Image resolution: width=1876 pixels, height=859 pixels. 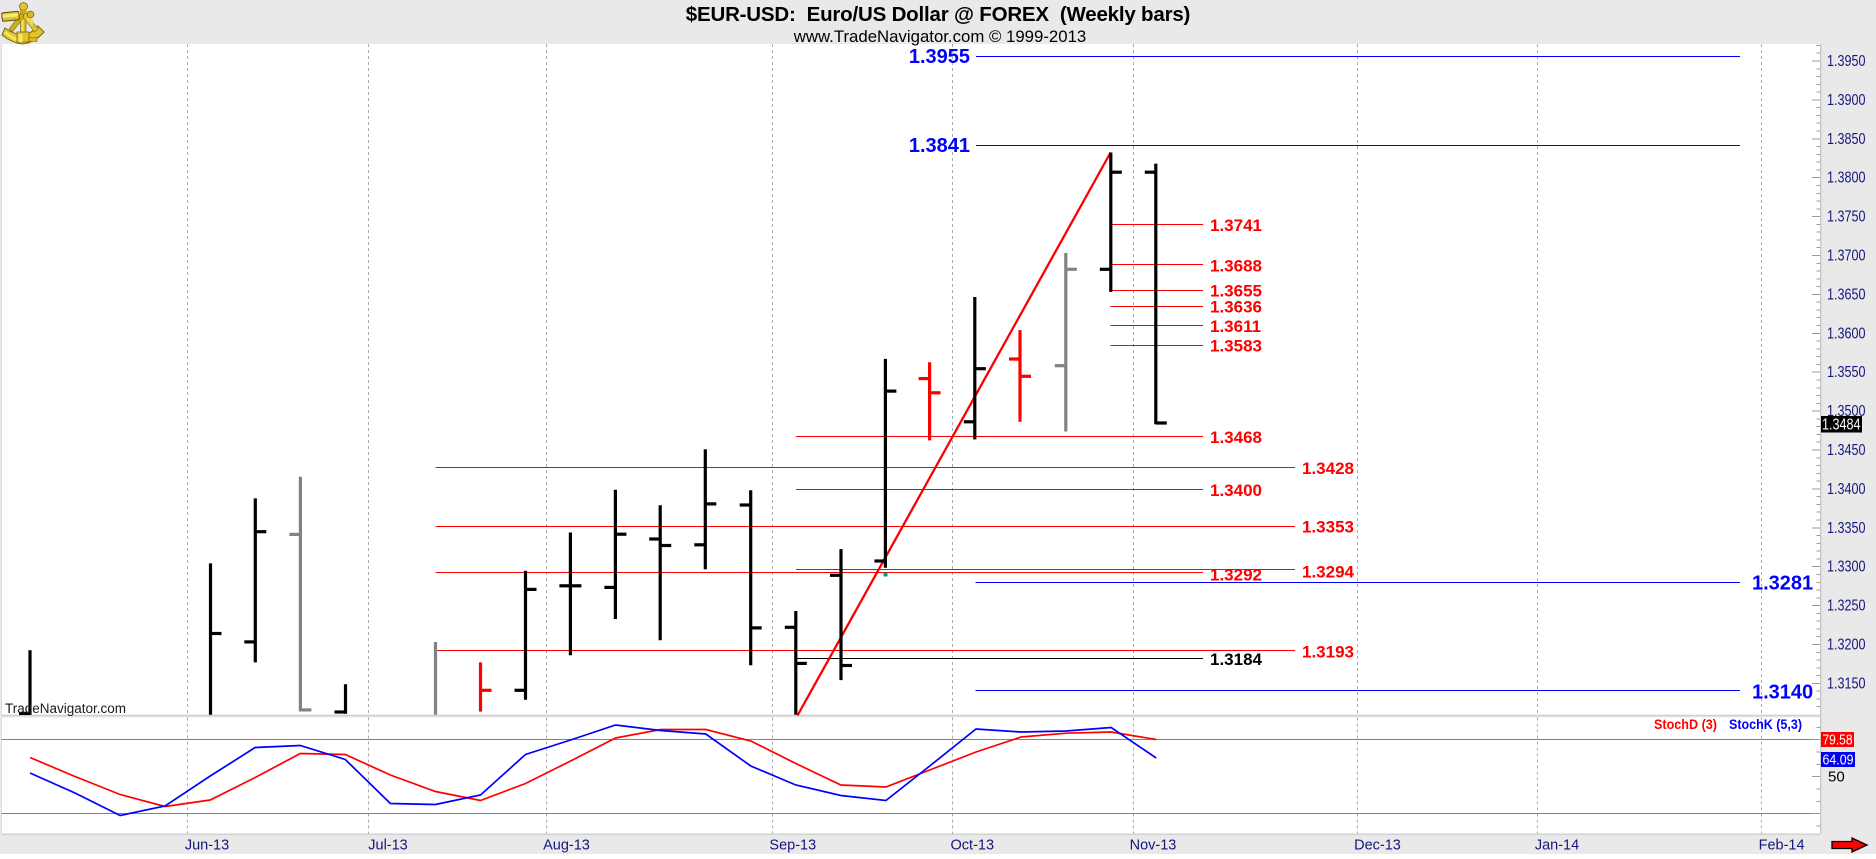 What do you see at coordinates (1846, 178) in the screenshot?
I see `svg-text: 1.3800` at bounding box center [1846, 178].